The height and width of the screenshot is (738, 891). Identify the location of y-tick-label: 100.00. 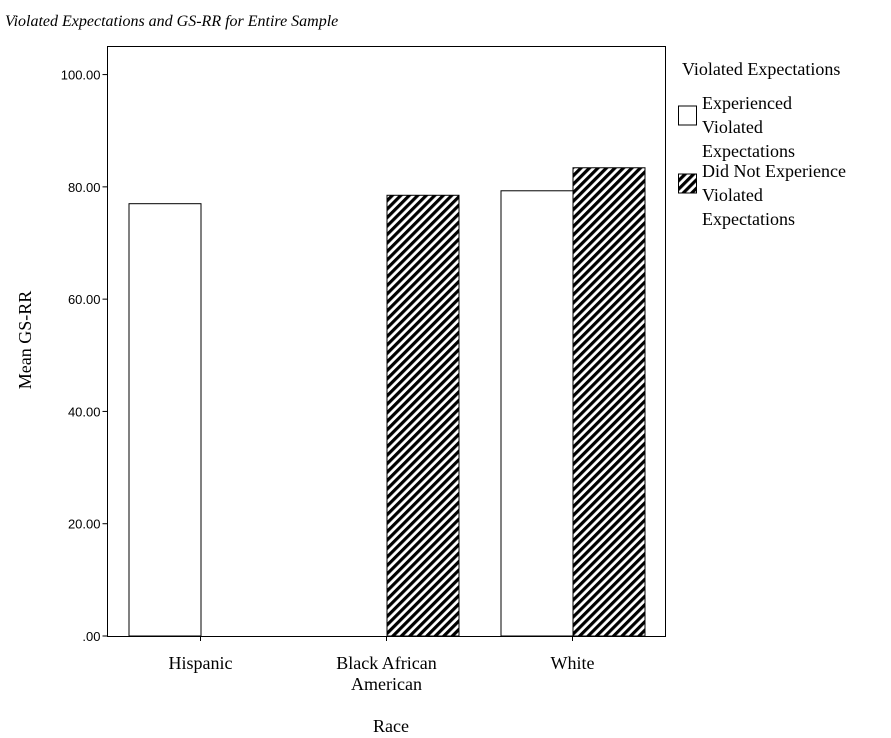
(81, 75).